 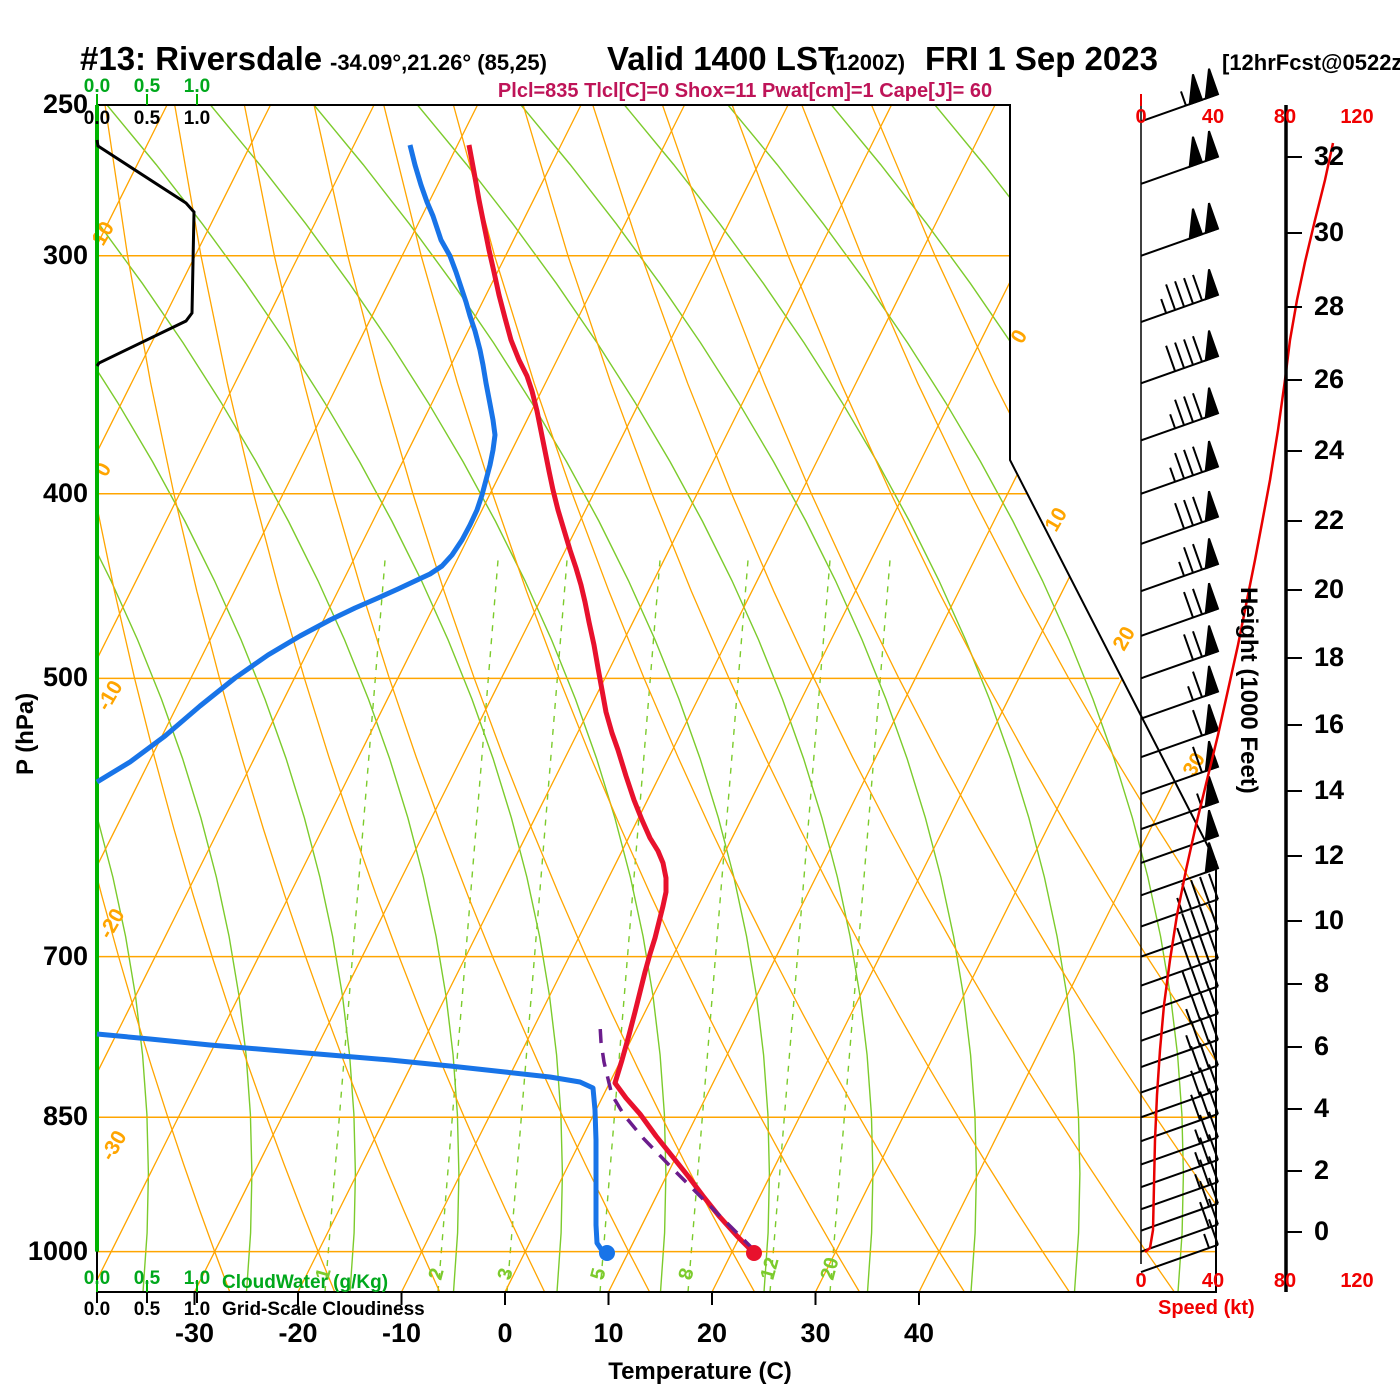 What do you see at coordinates (1329, 589) in the screenshot?
I see `height-tick-label: 20` at bounding box center [1329, 589].